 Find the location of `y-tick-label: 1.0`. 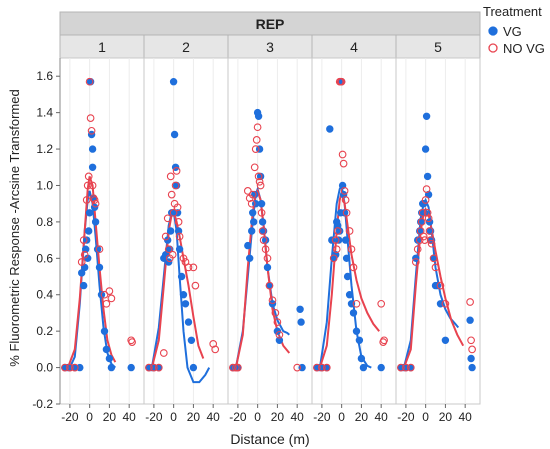

y-tick-label: 1.0 is located at coordinates (44, 185).